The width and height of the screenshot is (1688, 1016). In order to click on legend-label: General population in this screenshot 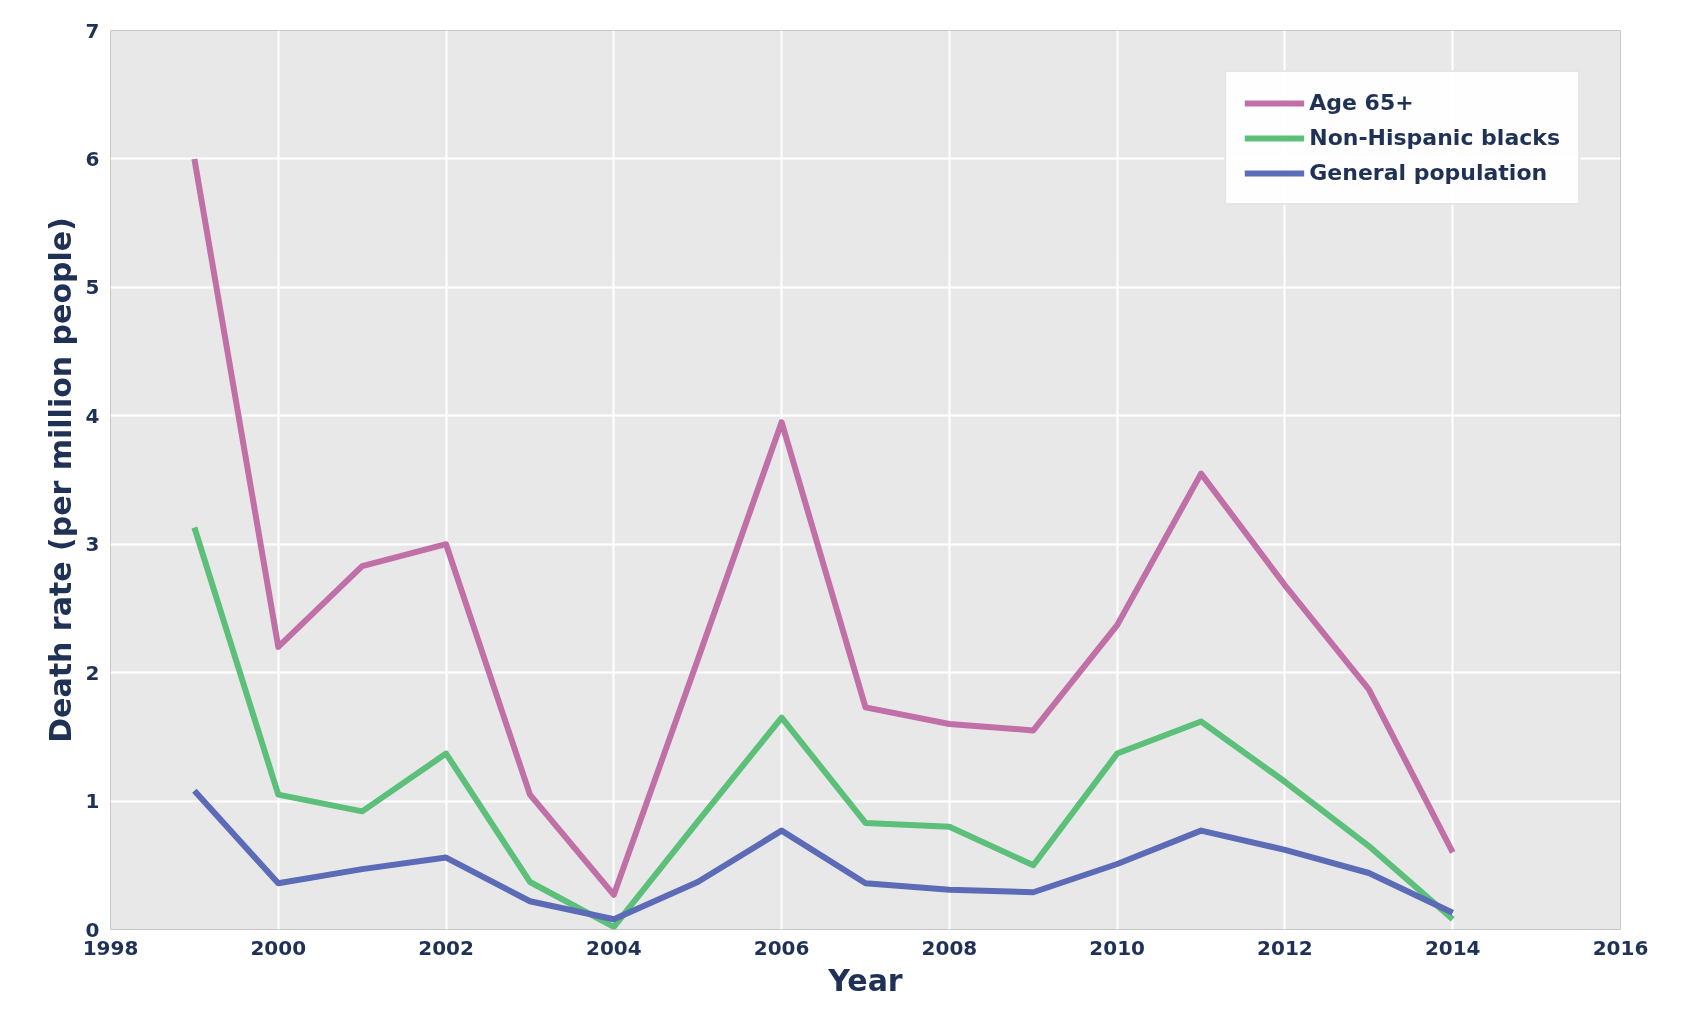, I will do `click(1428, 172)`.